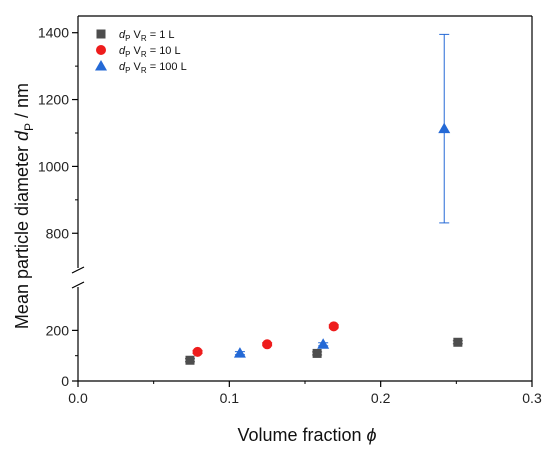 This screenshot has width=550, height=449. I want to click on legend: dP VR = 1 L dP VR = 10 L dP VR = 100 L, so click(141, 52).